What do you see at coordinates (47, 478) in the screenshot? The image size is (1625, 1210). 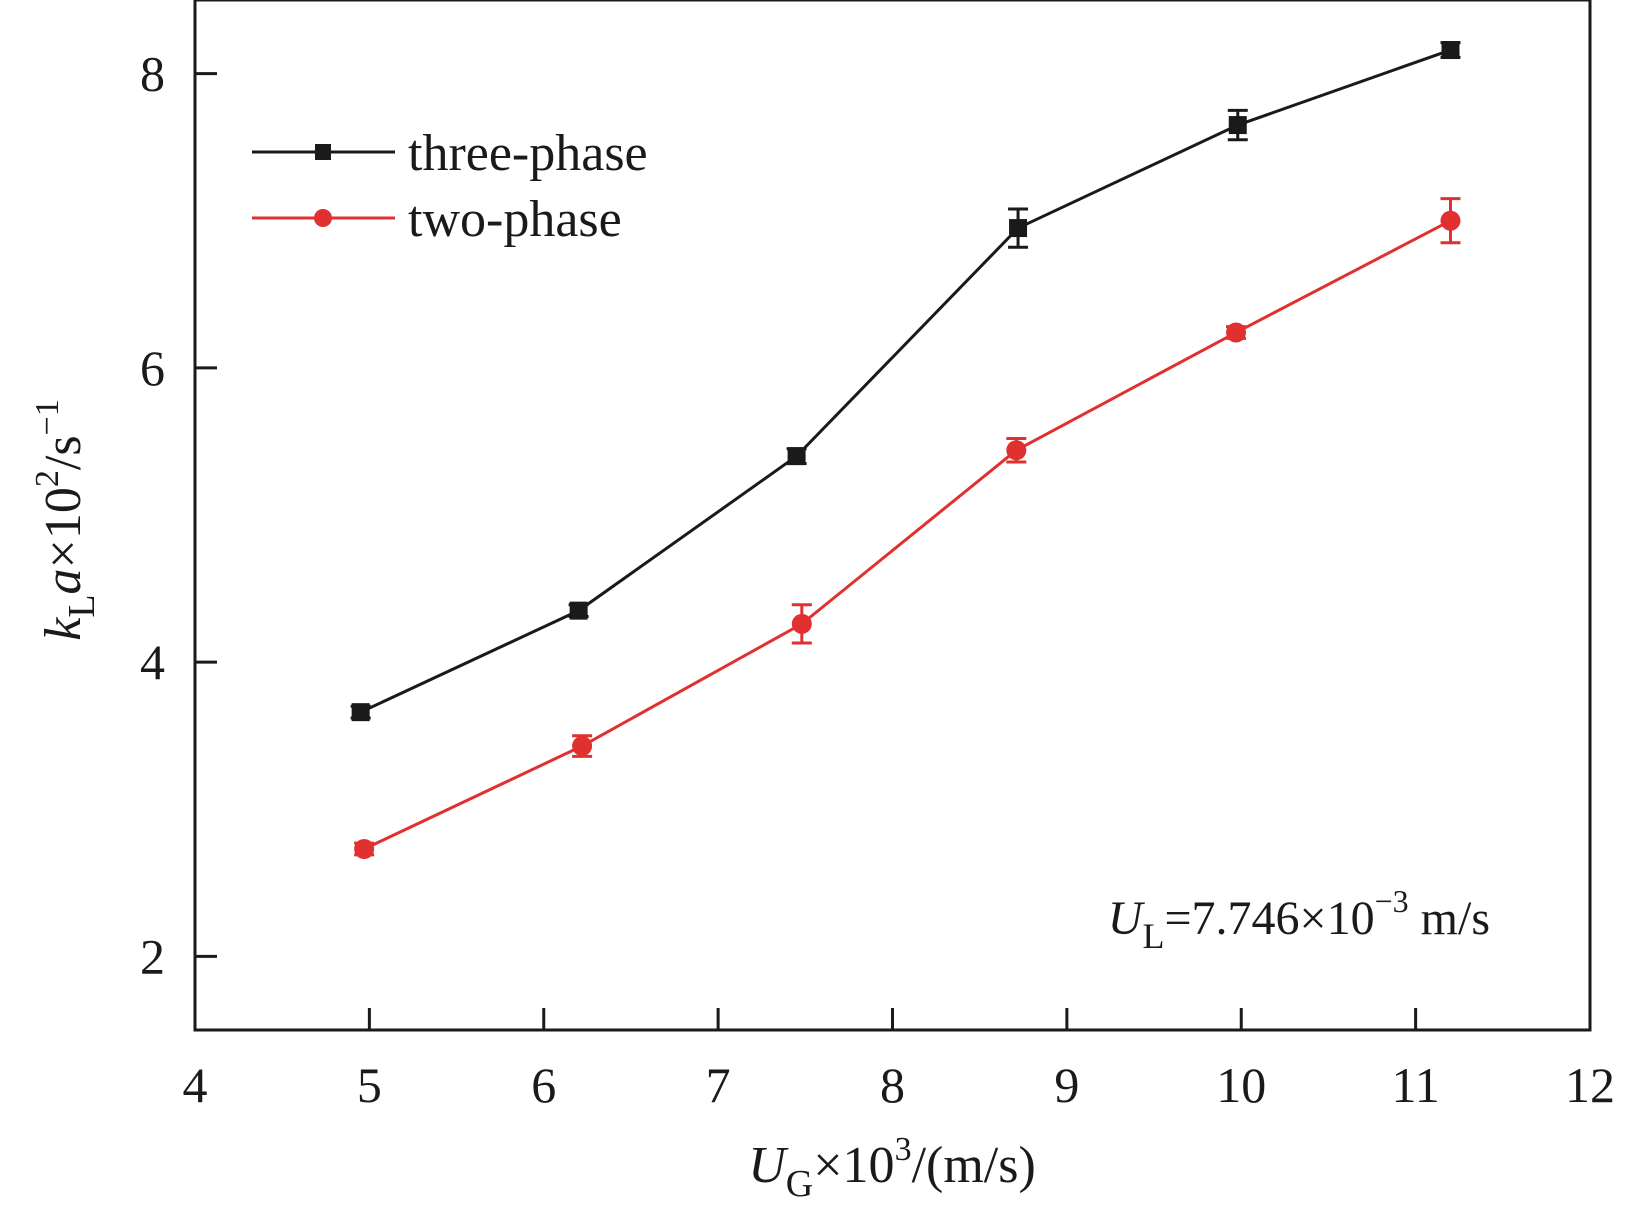 I see `y-title-exponent: 2` at bounding box center [47, 478].